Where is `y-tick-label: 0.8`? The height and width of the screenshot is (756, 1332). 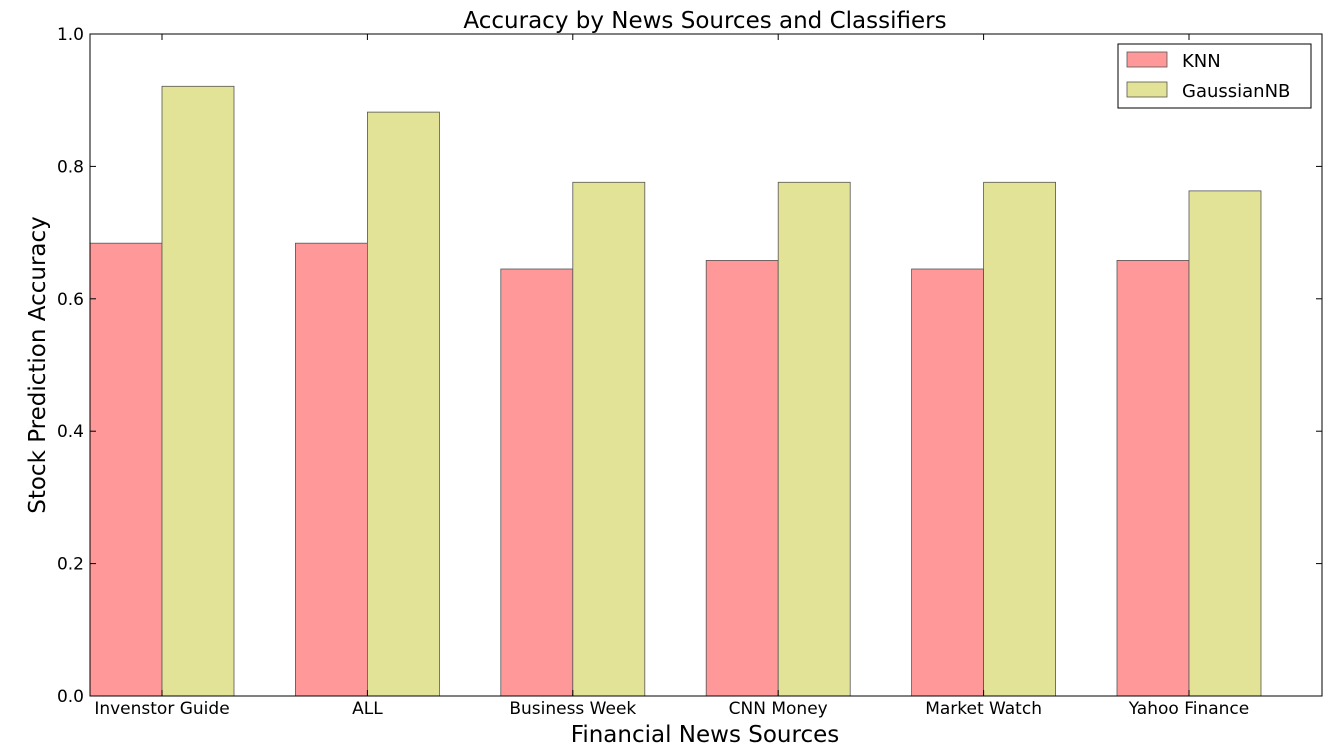 y-tick-label: 0.8 is located at coordinates (70, 167).